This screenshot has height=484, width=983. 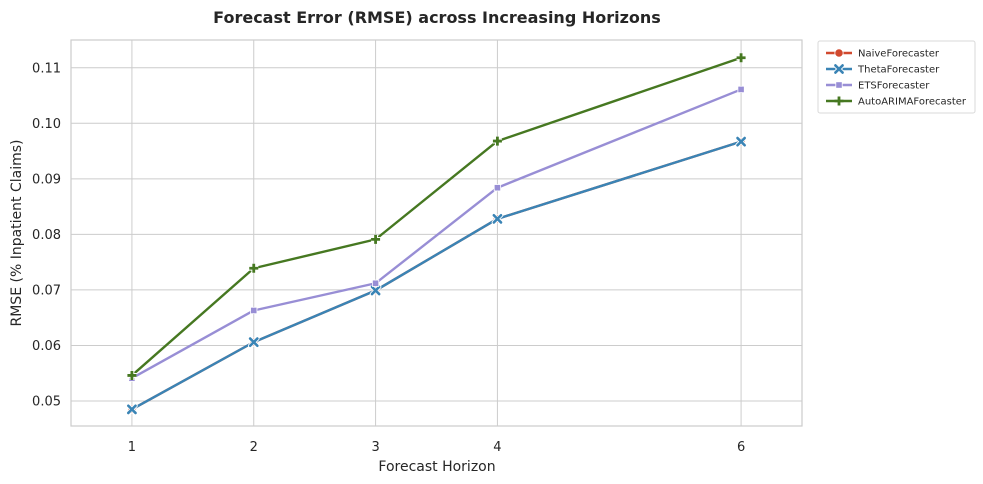 What do you see at coordinates (46, 346) in the screenshot?
I see `y-tick-label: 0.06` at bounding box center [46, 346].